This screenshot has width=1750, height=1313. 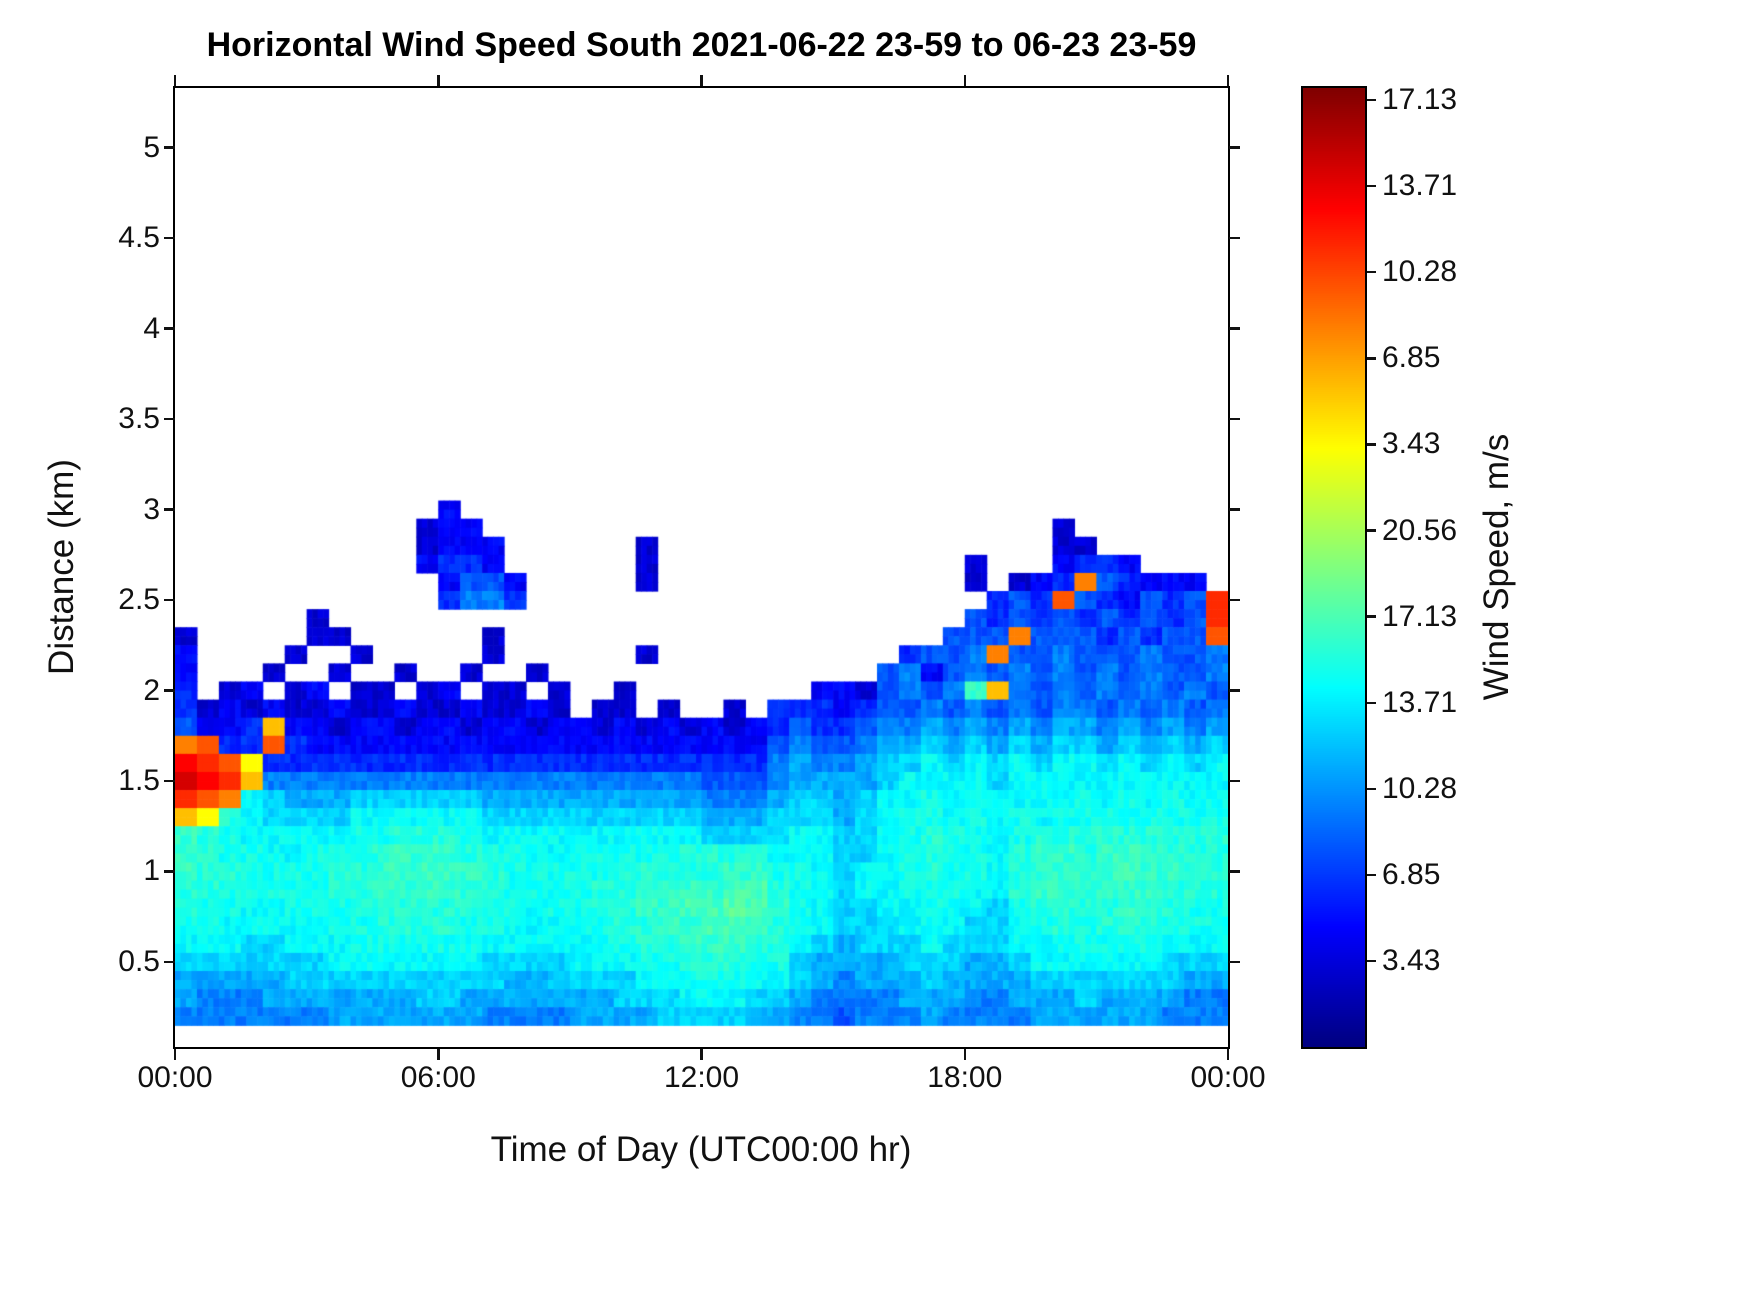 I want to click on colorbar-canvas, so click(x=1334, y=567).